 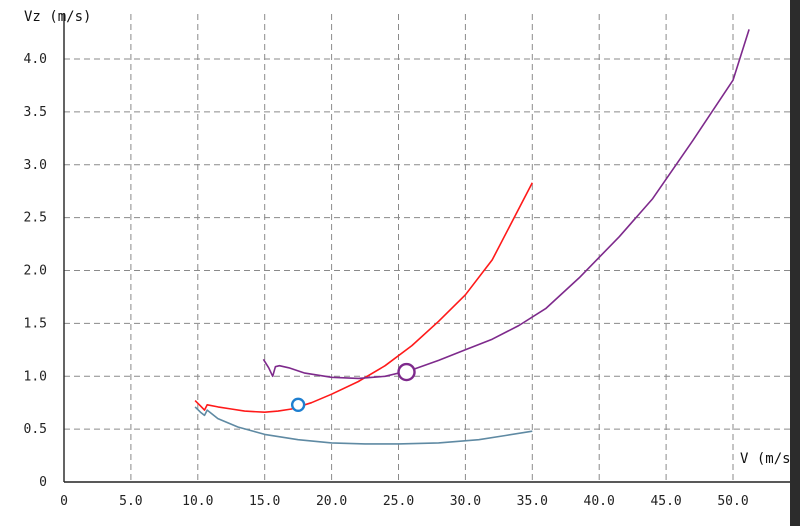 I want to click on x-axis-title: V (m/s), so click(x=769, y=459).